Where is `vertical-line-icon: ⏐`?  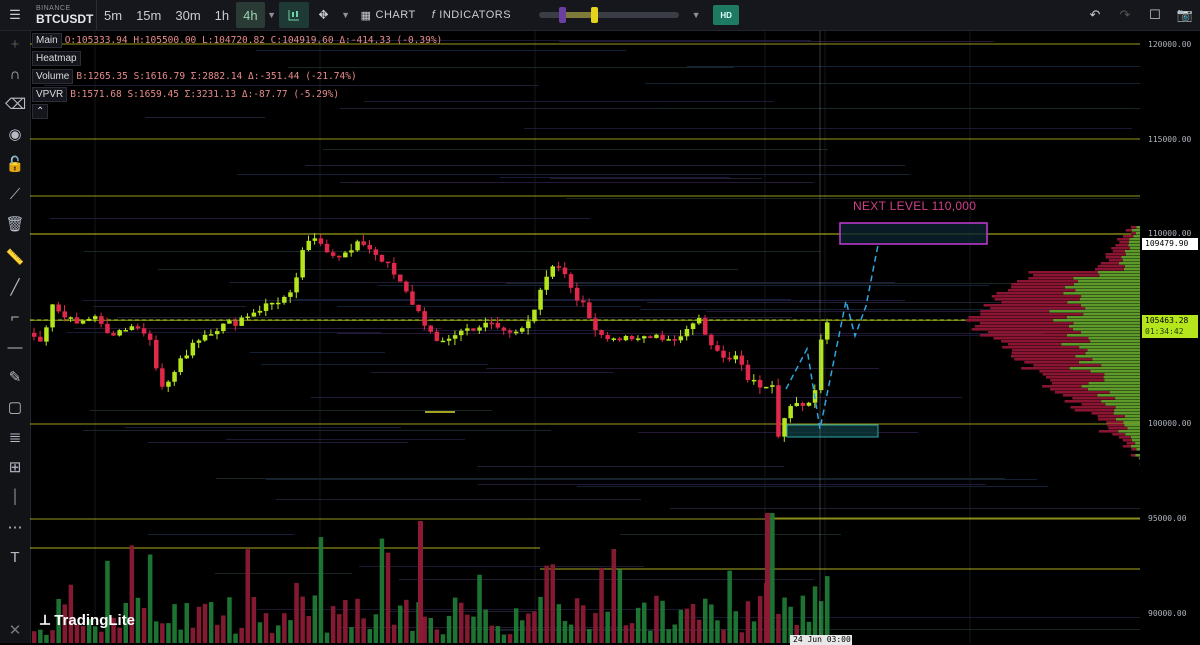 vertical-line-icon: ⏐ is located at coordinates (15, 498).